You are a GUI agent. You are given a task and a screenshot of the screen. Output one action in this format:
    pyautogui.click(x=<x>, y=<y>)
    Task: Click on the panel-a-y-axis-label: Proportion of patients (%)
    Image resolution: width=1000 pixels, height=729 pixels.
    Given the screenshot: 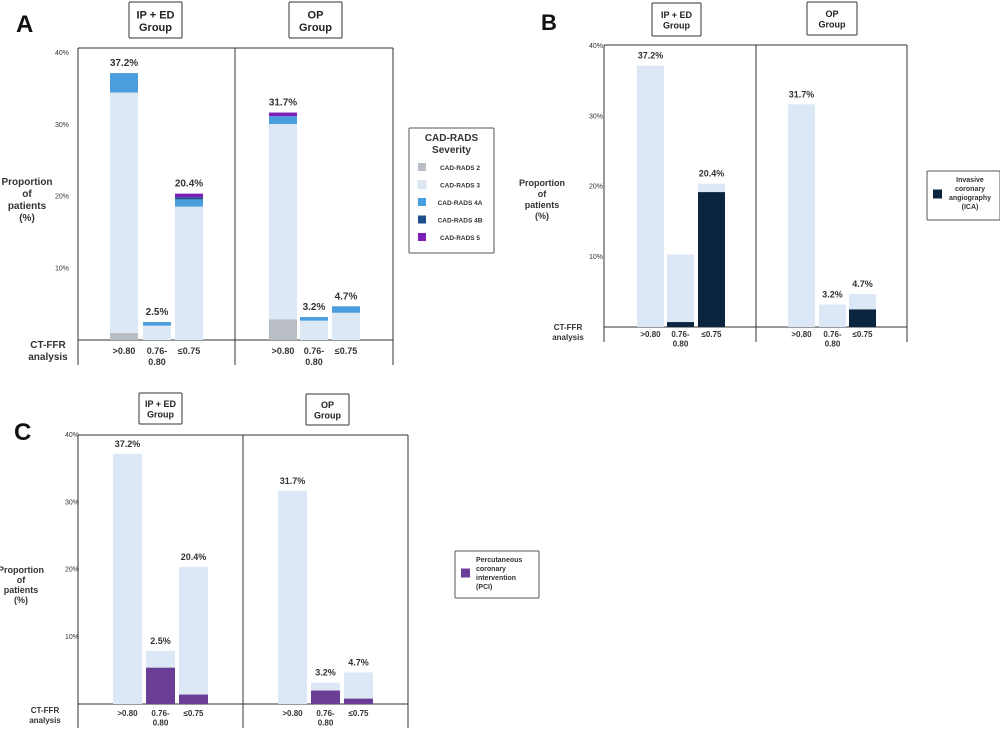 What is the action you would take?
    pyautogui.click(x=26, y=200)
    